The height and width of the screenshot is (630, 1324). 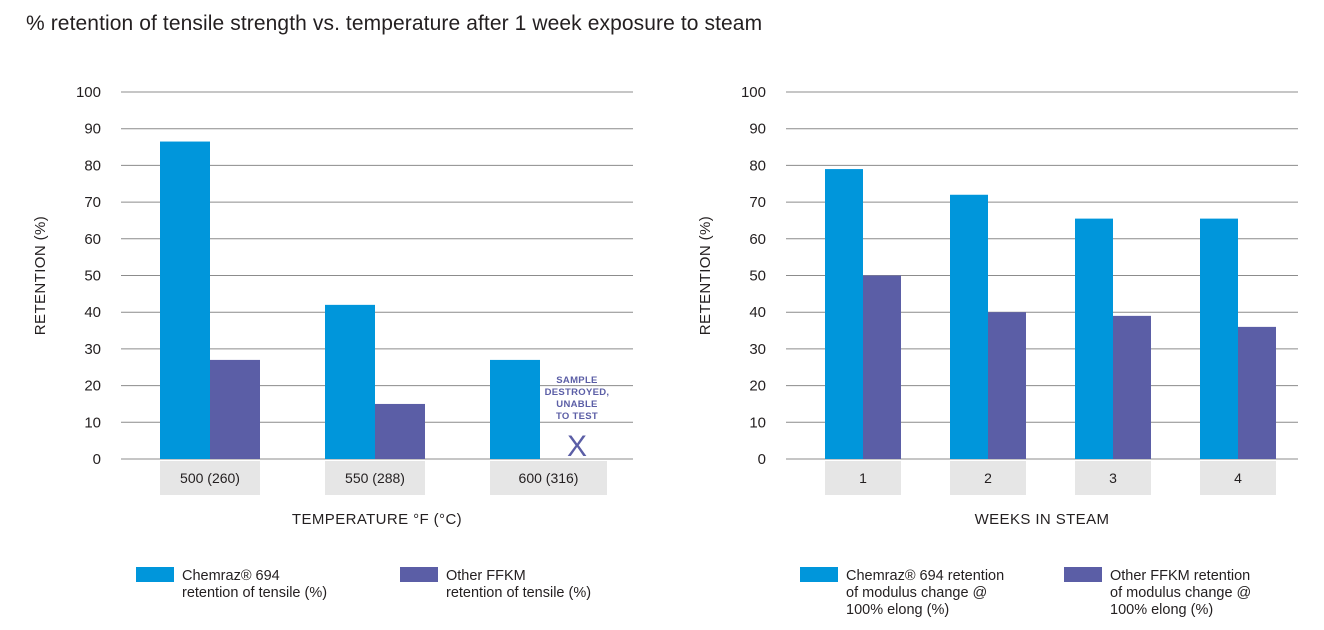 What do you see at coordinates (1042, 519) in the screenshot?
I see `x-axis-title: WEEKS IN STEAM` at bounding box center [1042, 519].